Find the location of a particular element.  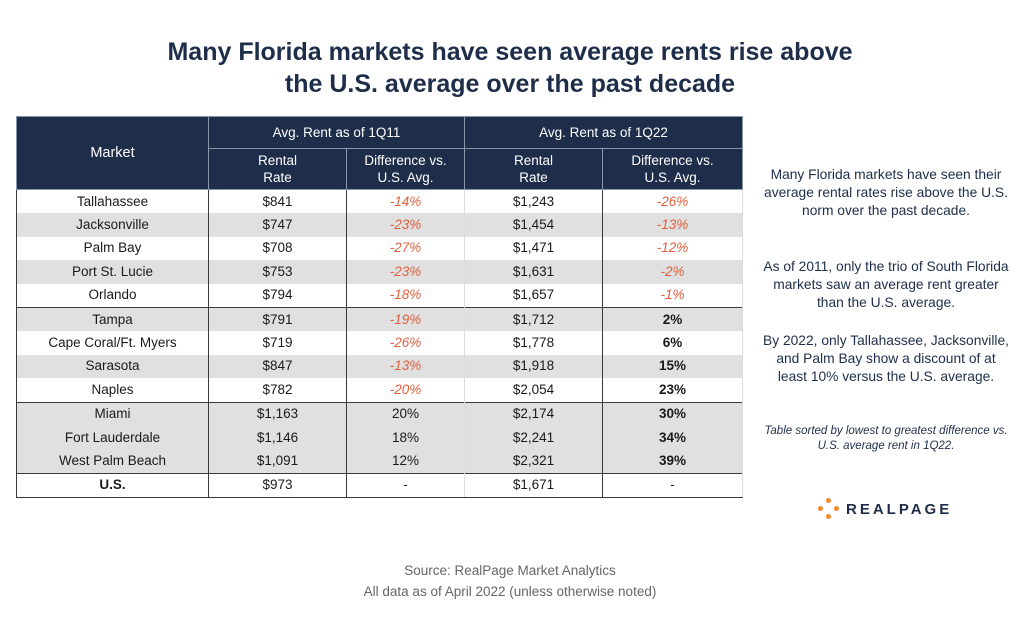

rent-1q11-cell: $973 is located at coordinates (277, 485).